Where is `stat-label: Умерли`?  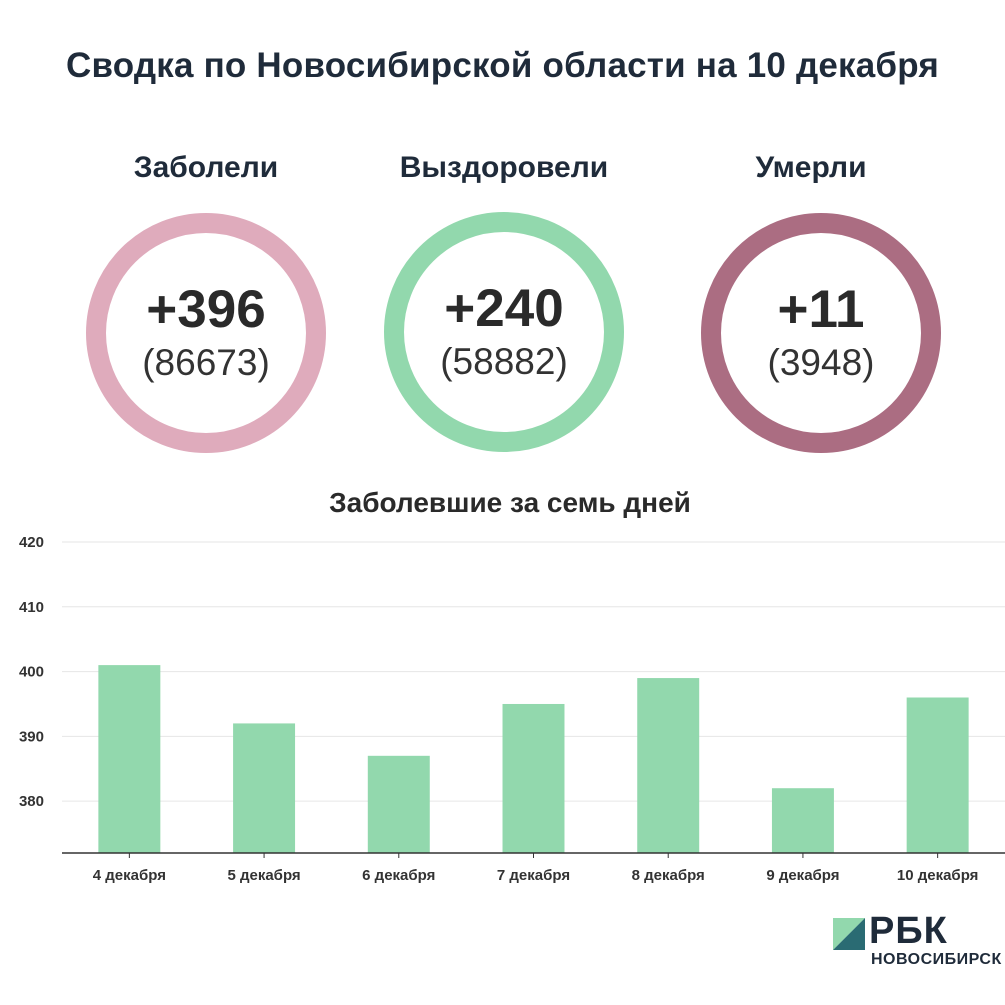
stat-label: Умерли is located at coordinates (811, 167).